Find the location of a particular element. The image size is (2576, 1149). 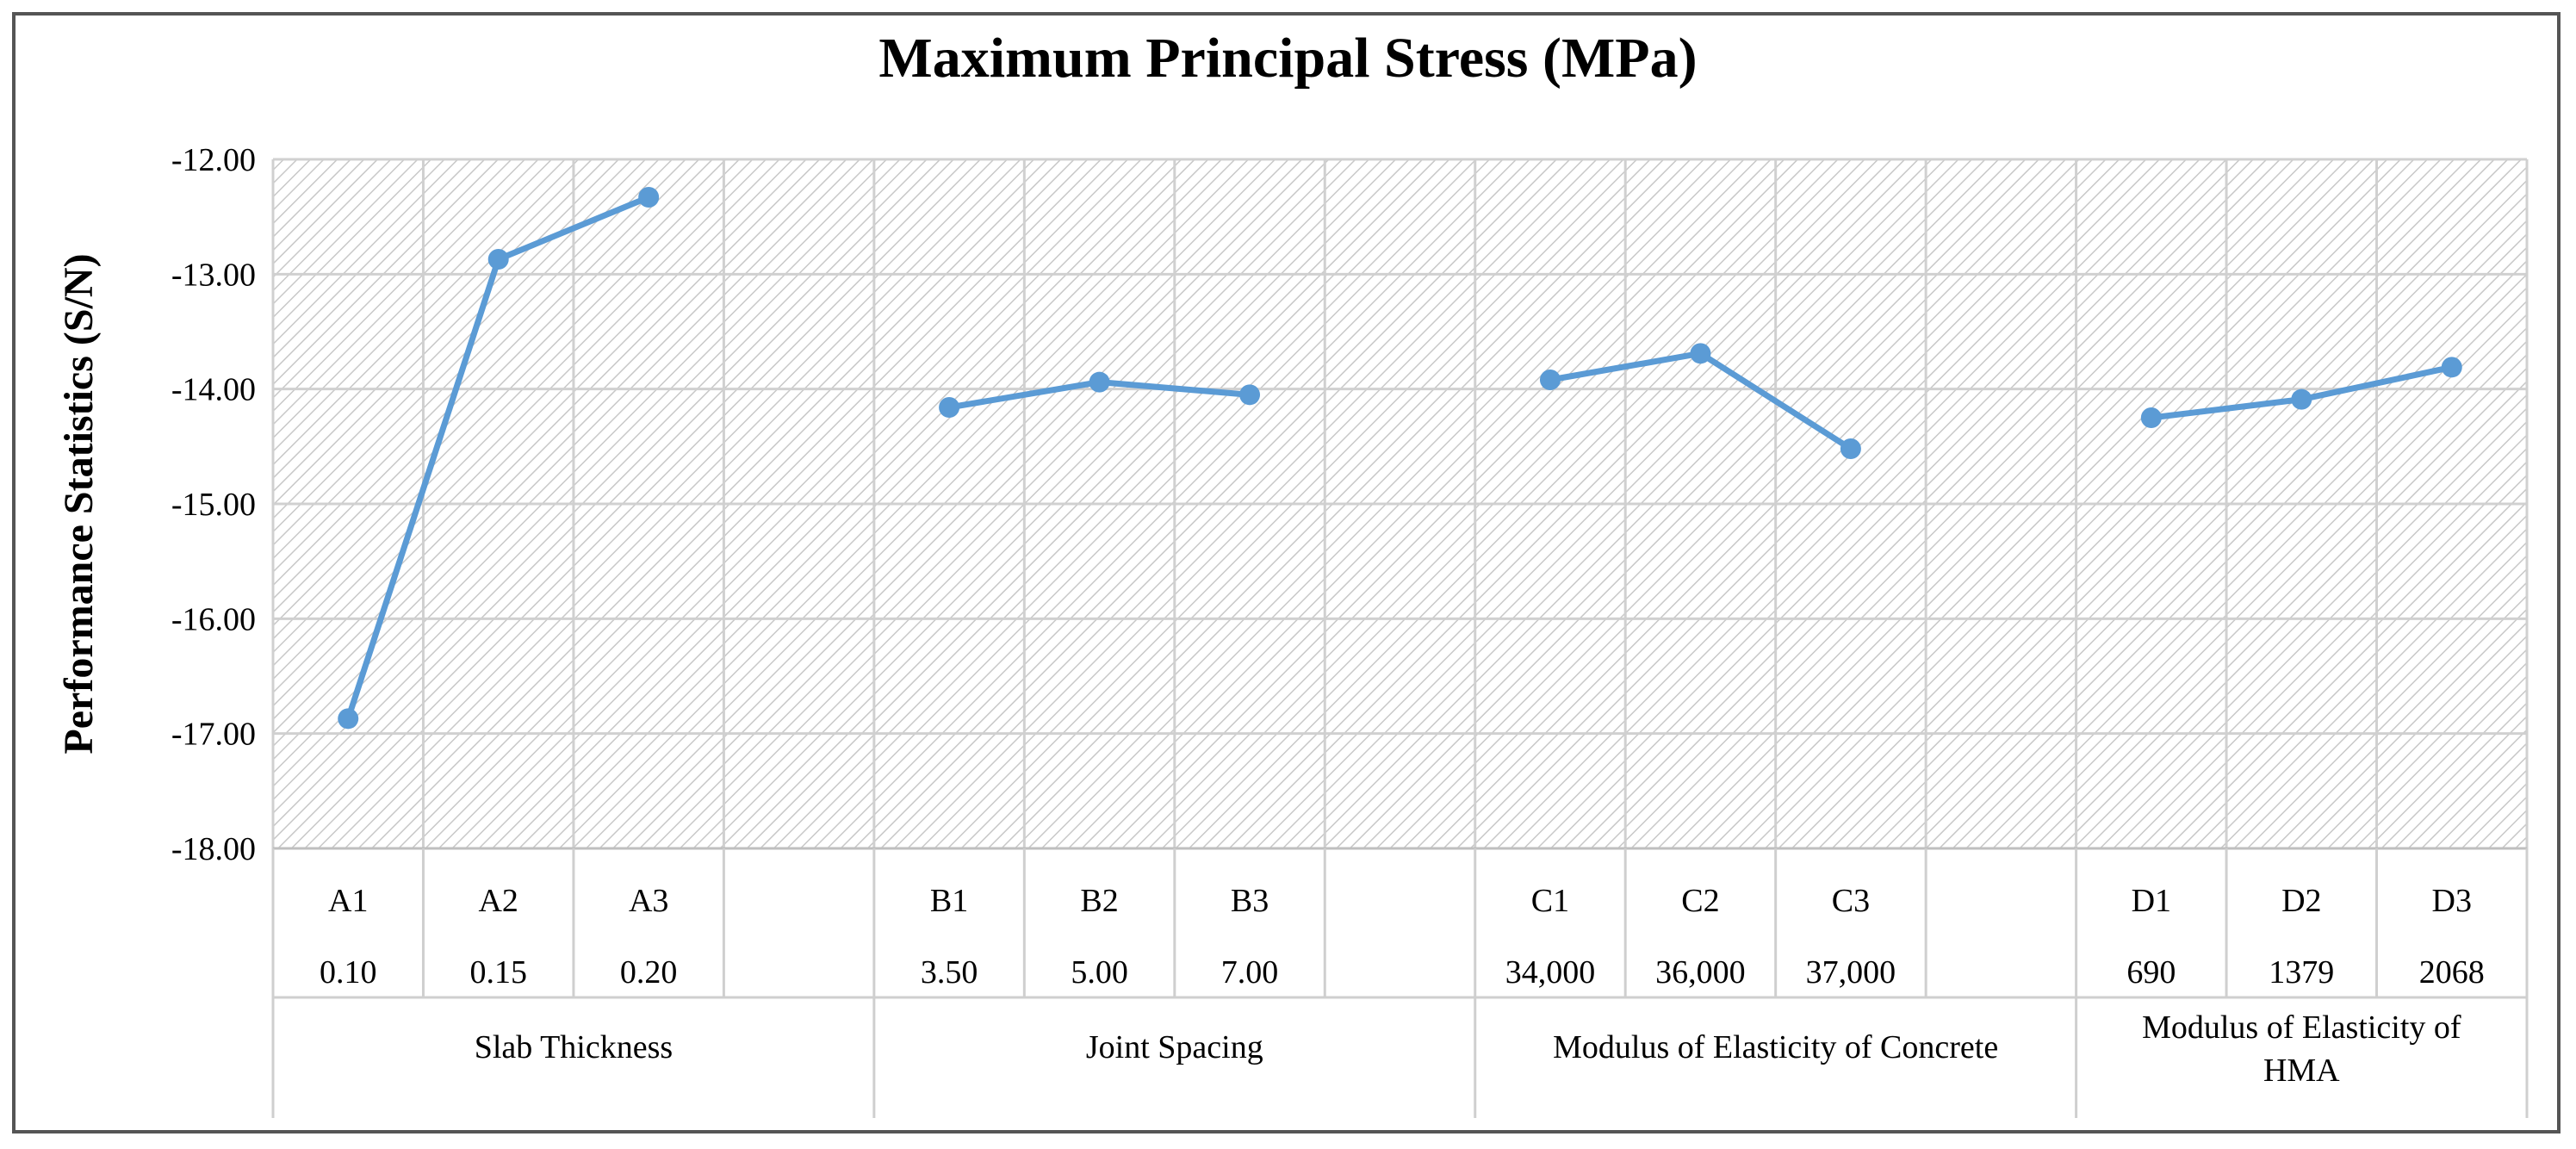

group-label-line: HMA is located at coordinates (2301, 1071).